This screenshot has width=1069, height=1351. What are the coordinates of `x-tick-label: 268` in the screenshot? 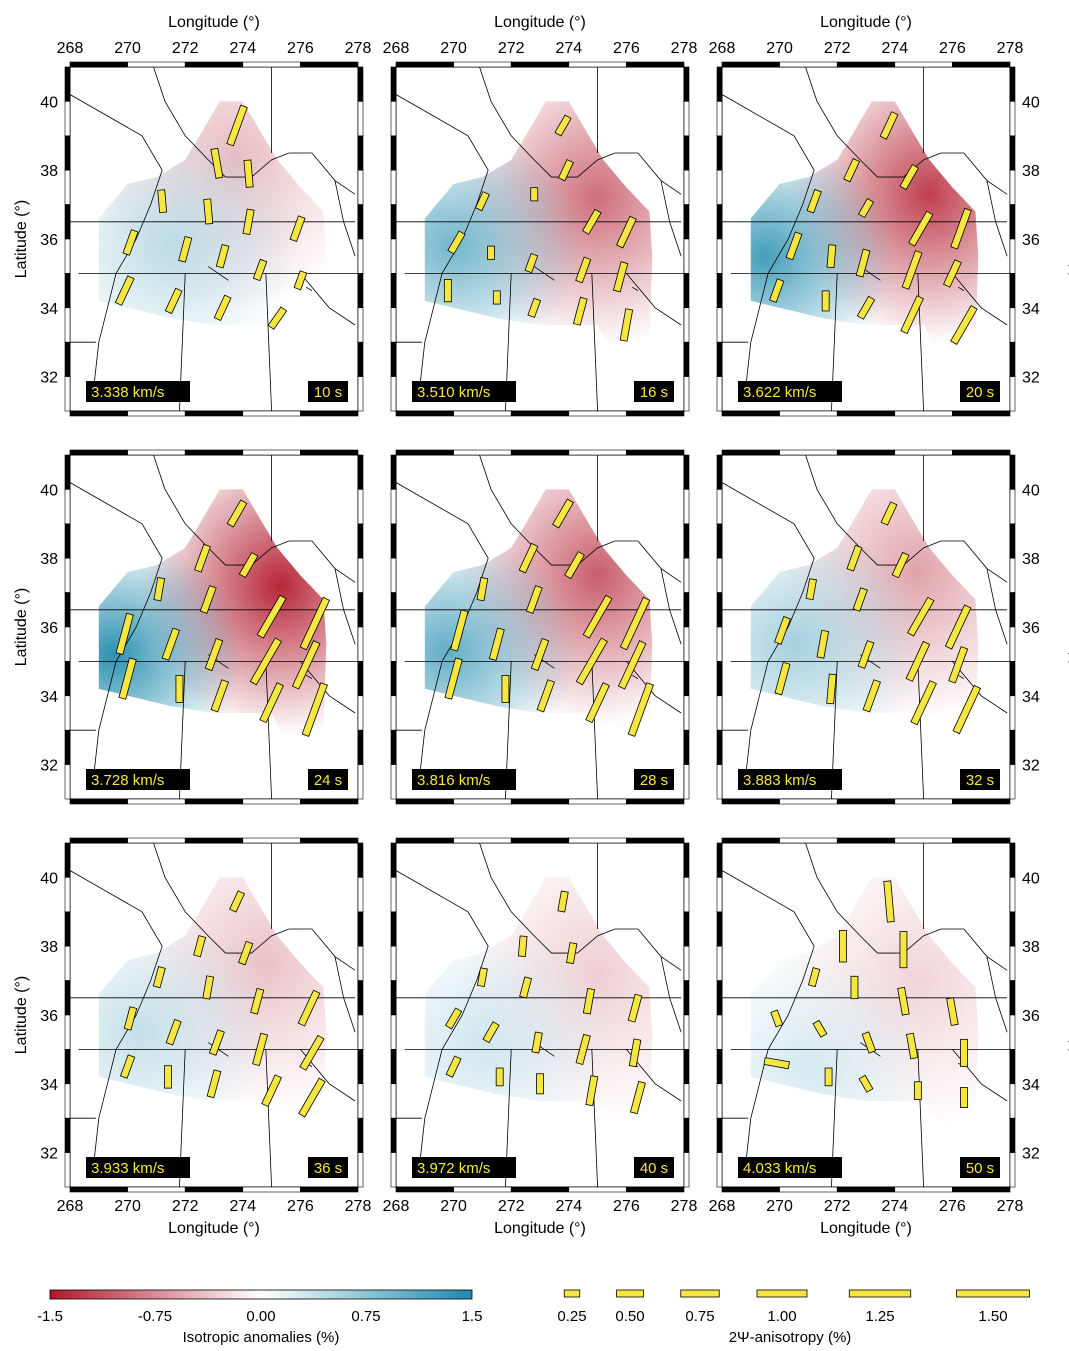 It's located at (396, 1206).